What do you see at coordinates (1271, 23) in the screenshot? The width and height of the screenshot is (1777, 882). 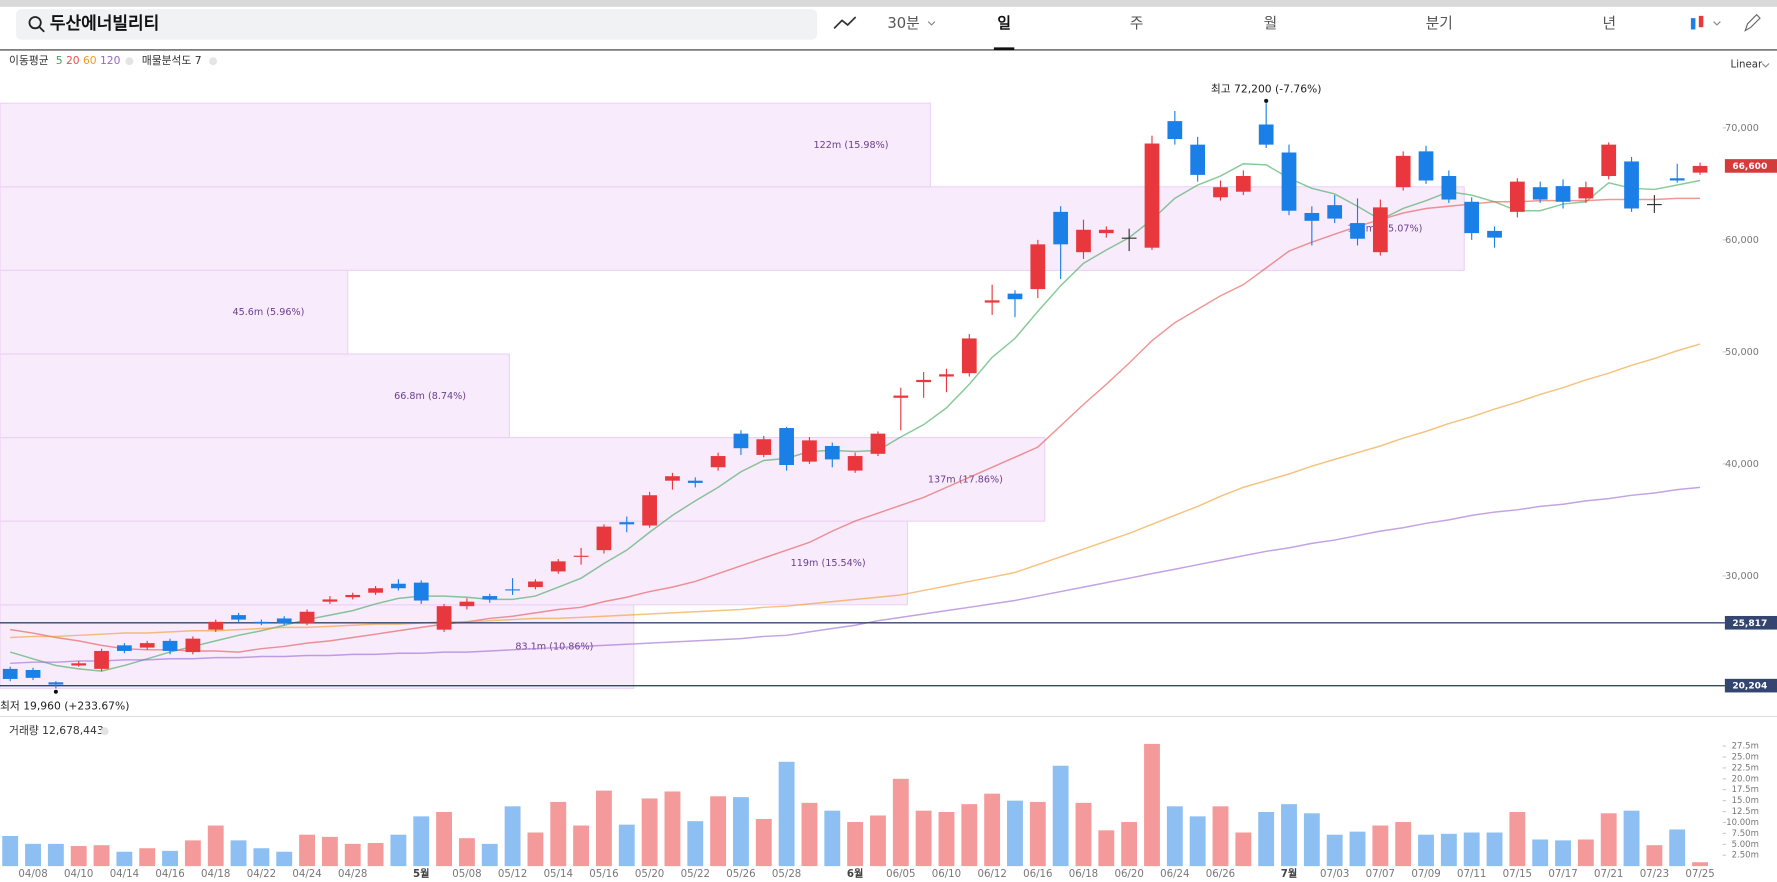 I see `period-tab: 월` at bounding box center [1271, 23].